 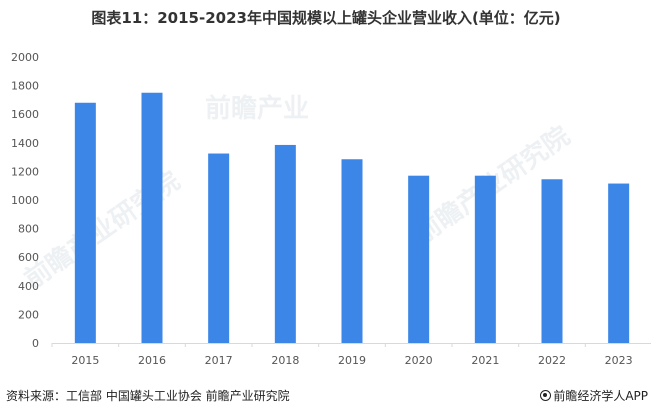 What do you see at coordinates (352, 251) in the screenshot?
I see `bar-2019` at bounding box center [352, 251].